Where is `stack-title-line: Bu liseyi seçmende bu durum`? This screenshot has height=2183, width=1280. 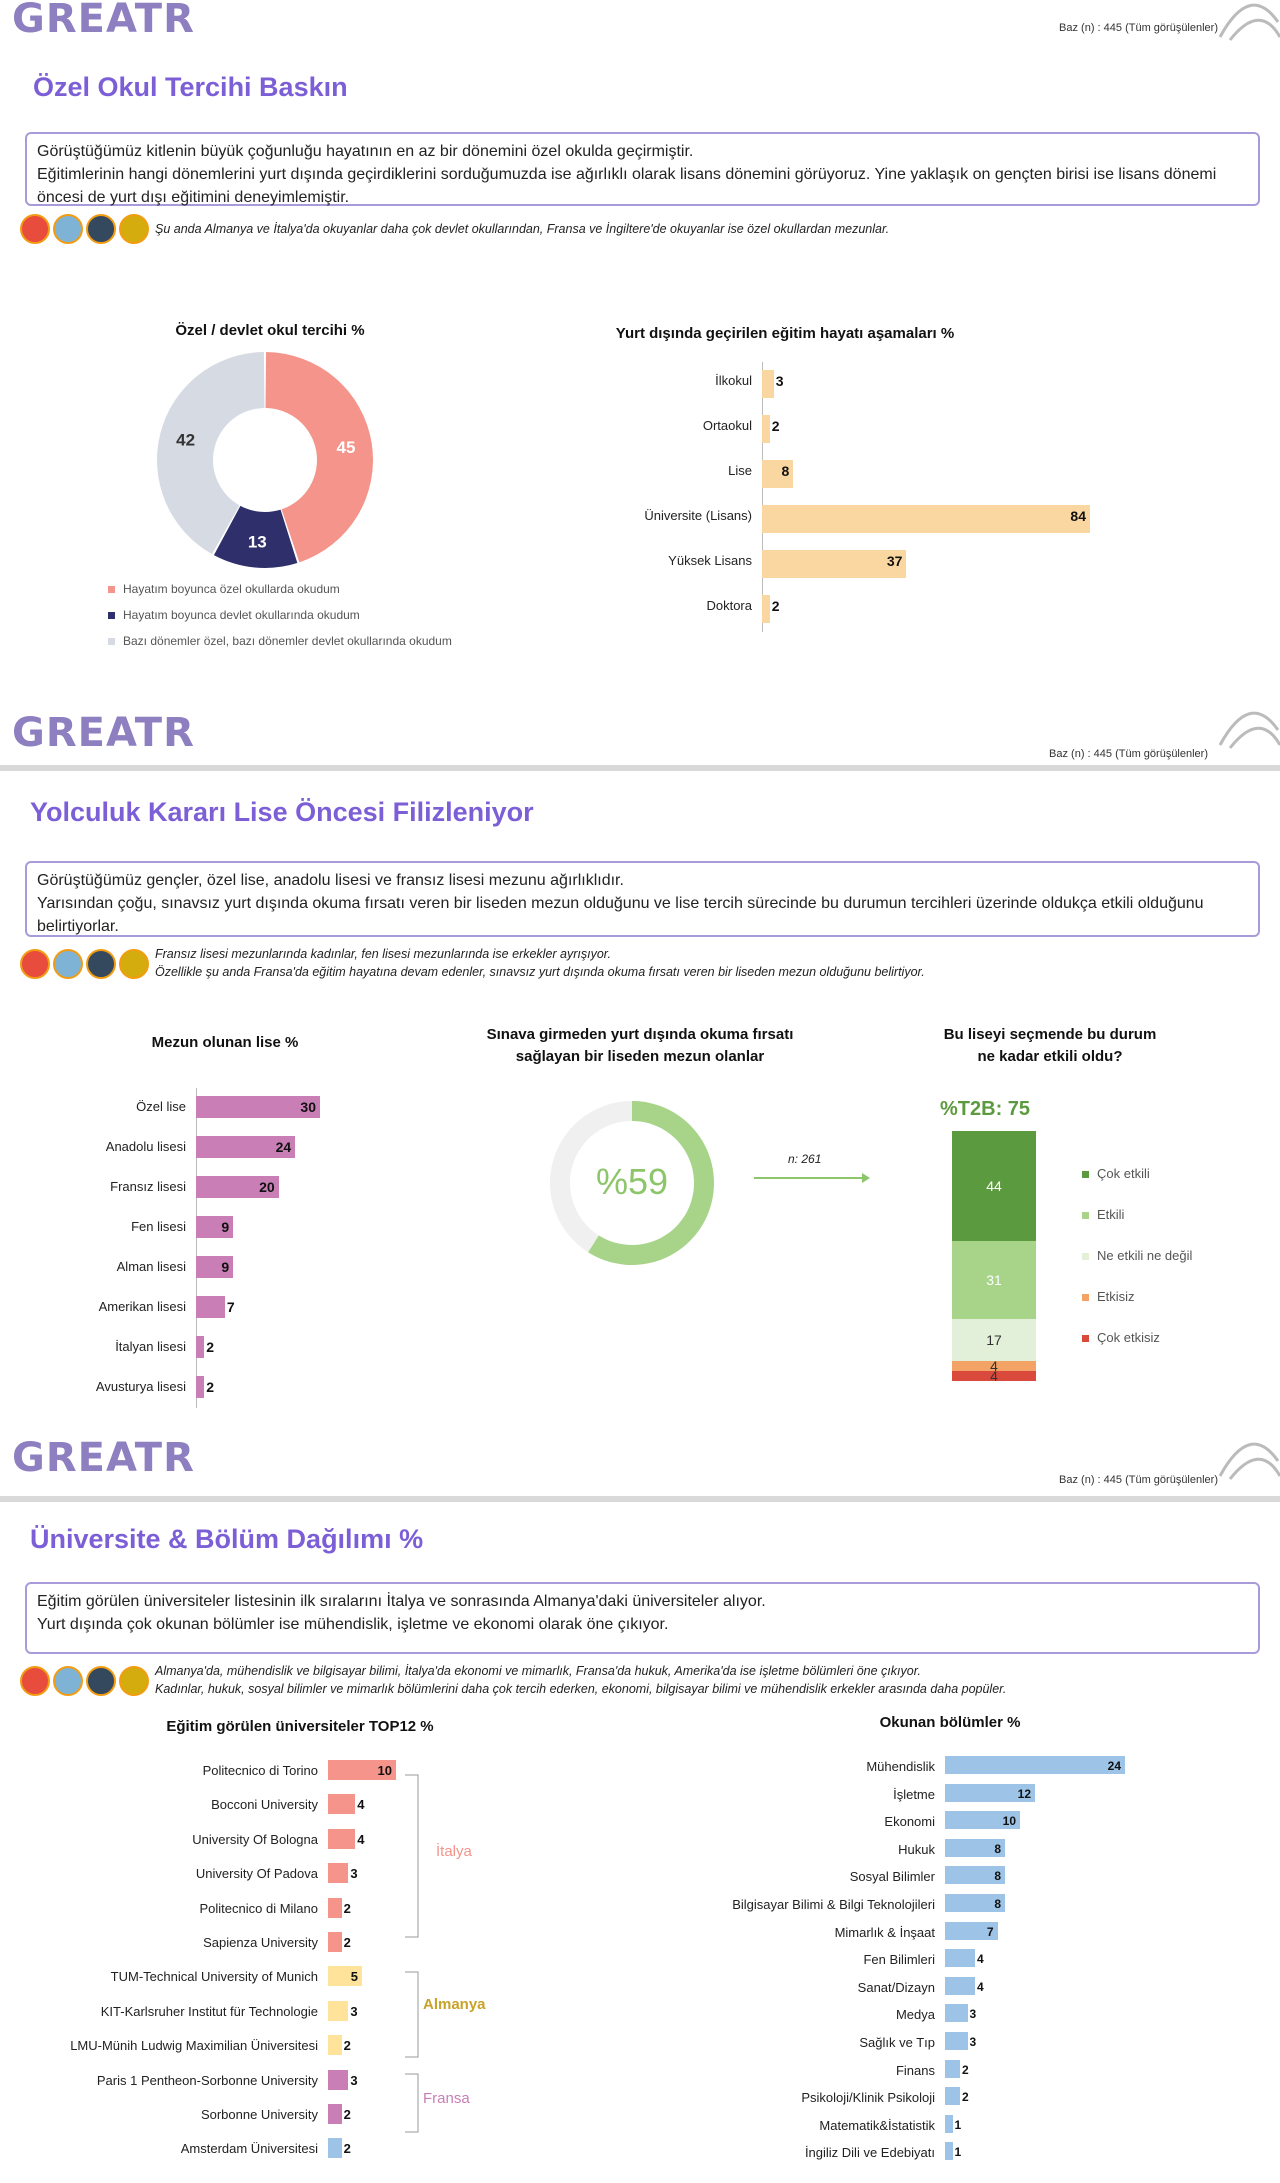
stack-title-line: Bu liseyi seçmende bu durum is located at coordinates (1050, 1034).